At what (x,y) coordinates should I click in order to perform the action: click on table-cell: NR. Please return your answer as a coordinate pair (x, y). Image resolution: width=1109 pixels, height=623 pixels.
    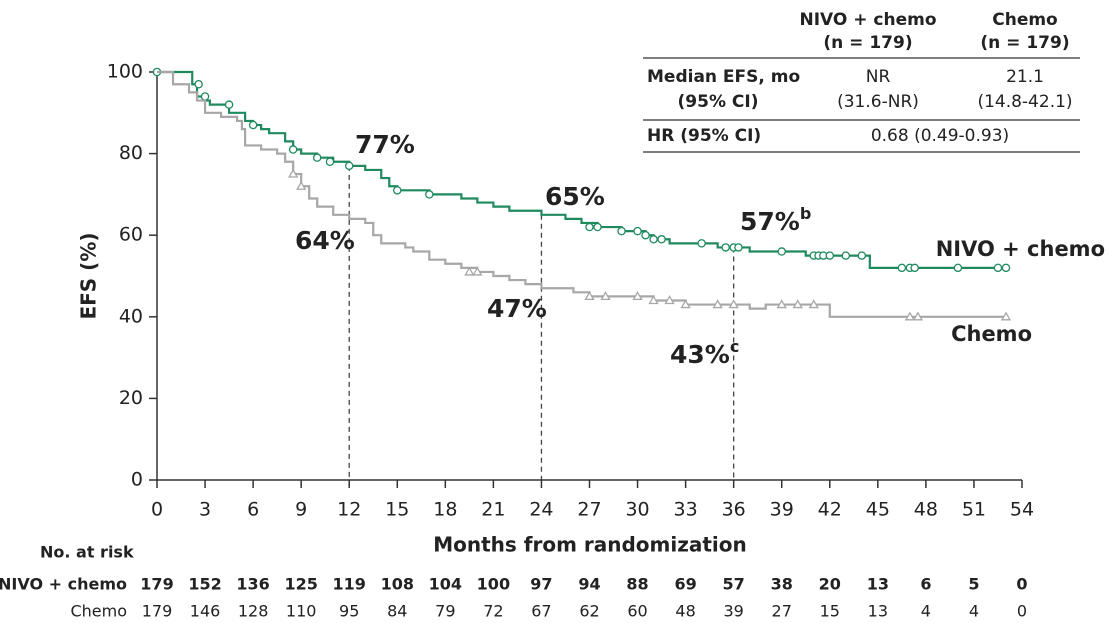
    Looking at the image, I should click on (878, 77).